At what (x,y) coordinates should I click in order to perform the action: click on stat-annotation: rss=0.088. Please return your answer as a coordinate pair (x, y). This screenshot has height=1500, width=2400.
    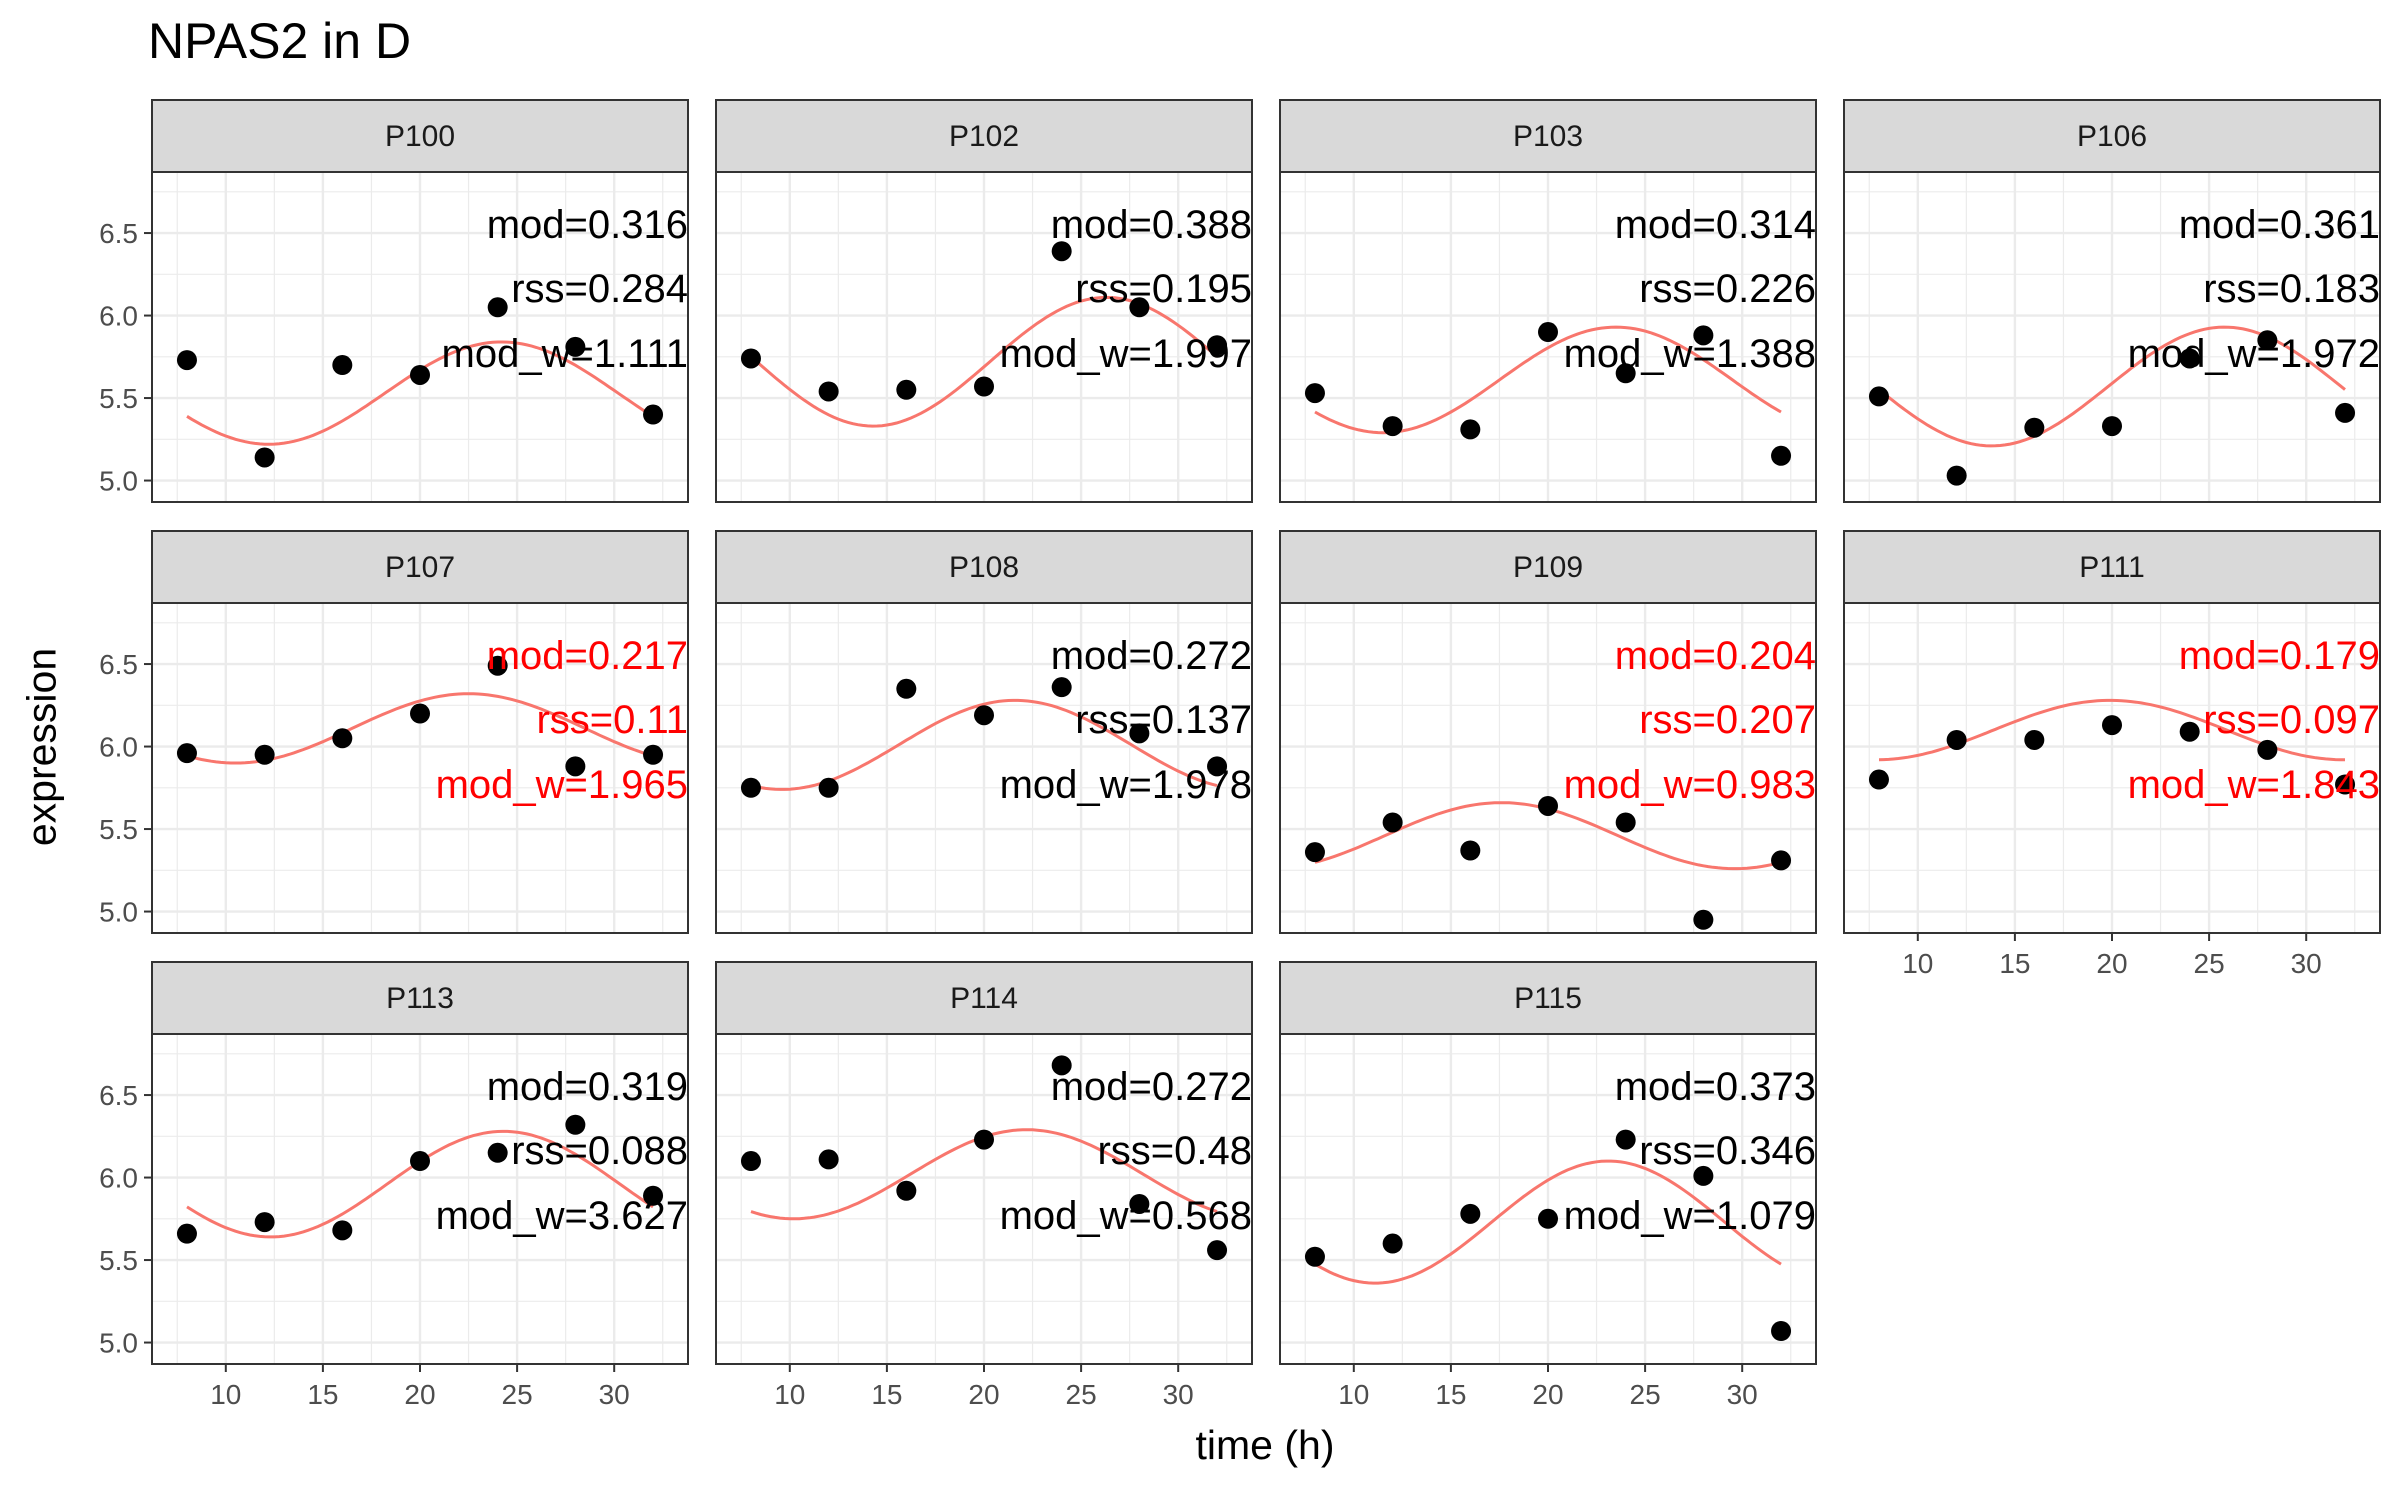
    Looking at the image, I should click on (599, 1151).